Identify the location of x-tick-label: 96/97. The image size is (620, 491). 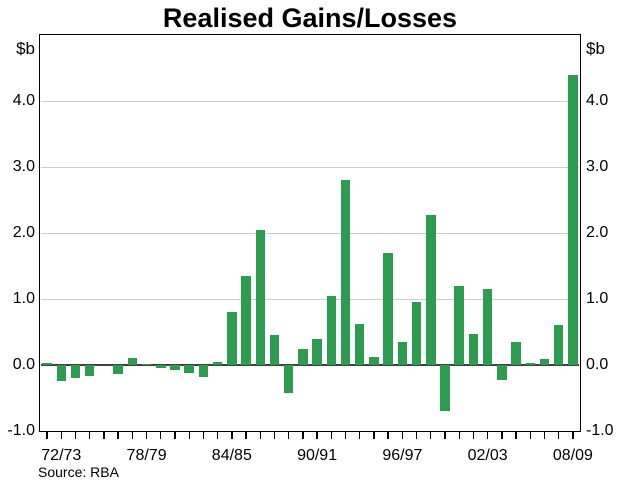
(402, 455).